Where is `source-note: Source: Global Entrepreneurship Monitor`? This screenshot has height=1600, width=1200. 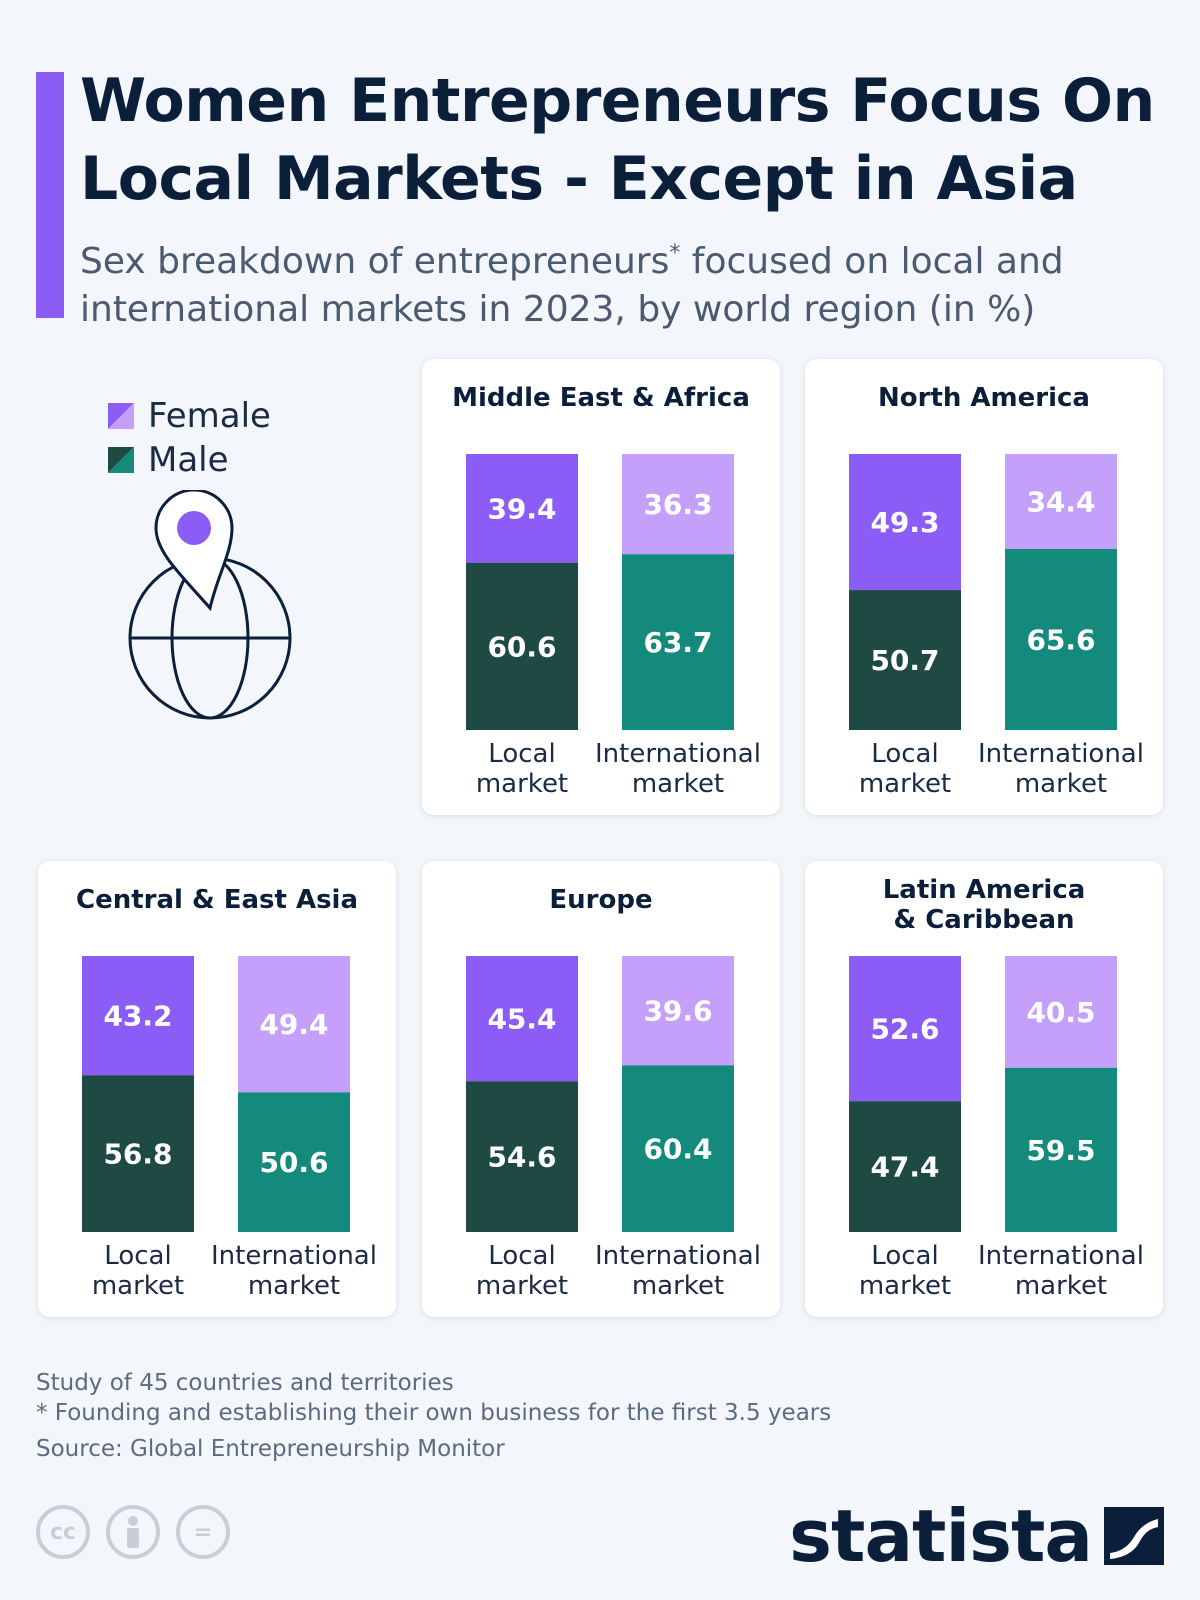 source-note: Source: Global Entrepreneurship Monitor is located at coordinates (270, 1449).